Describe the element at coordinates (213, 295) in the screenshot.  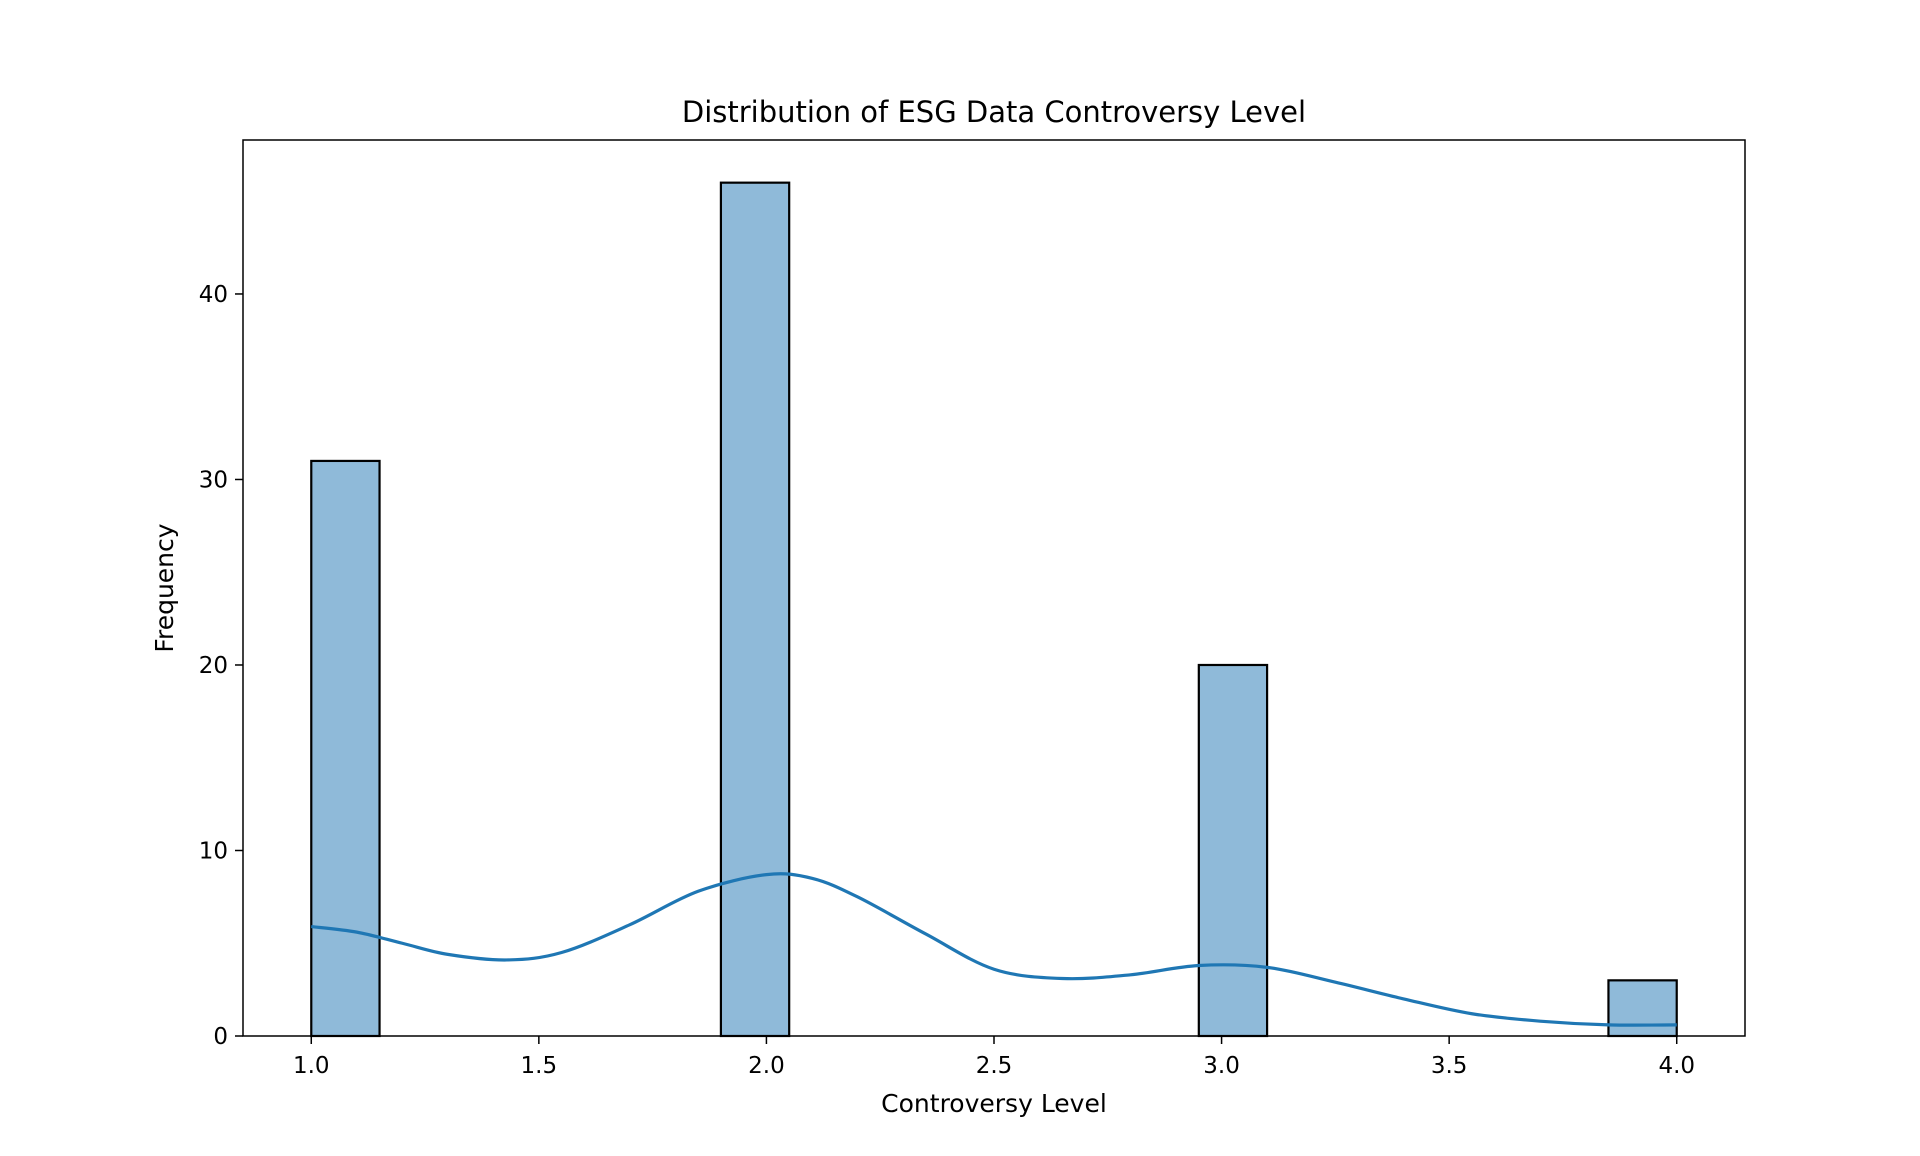
I see `y-tick-label: 40` at that location.